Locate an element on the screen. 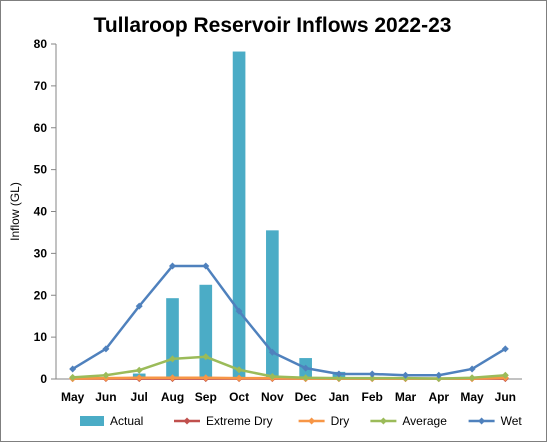 This screenshot has height=442, width=547. legend-marker-dry is located at coordinates (312, 421).